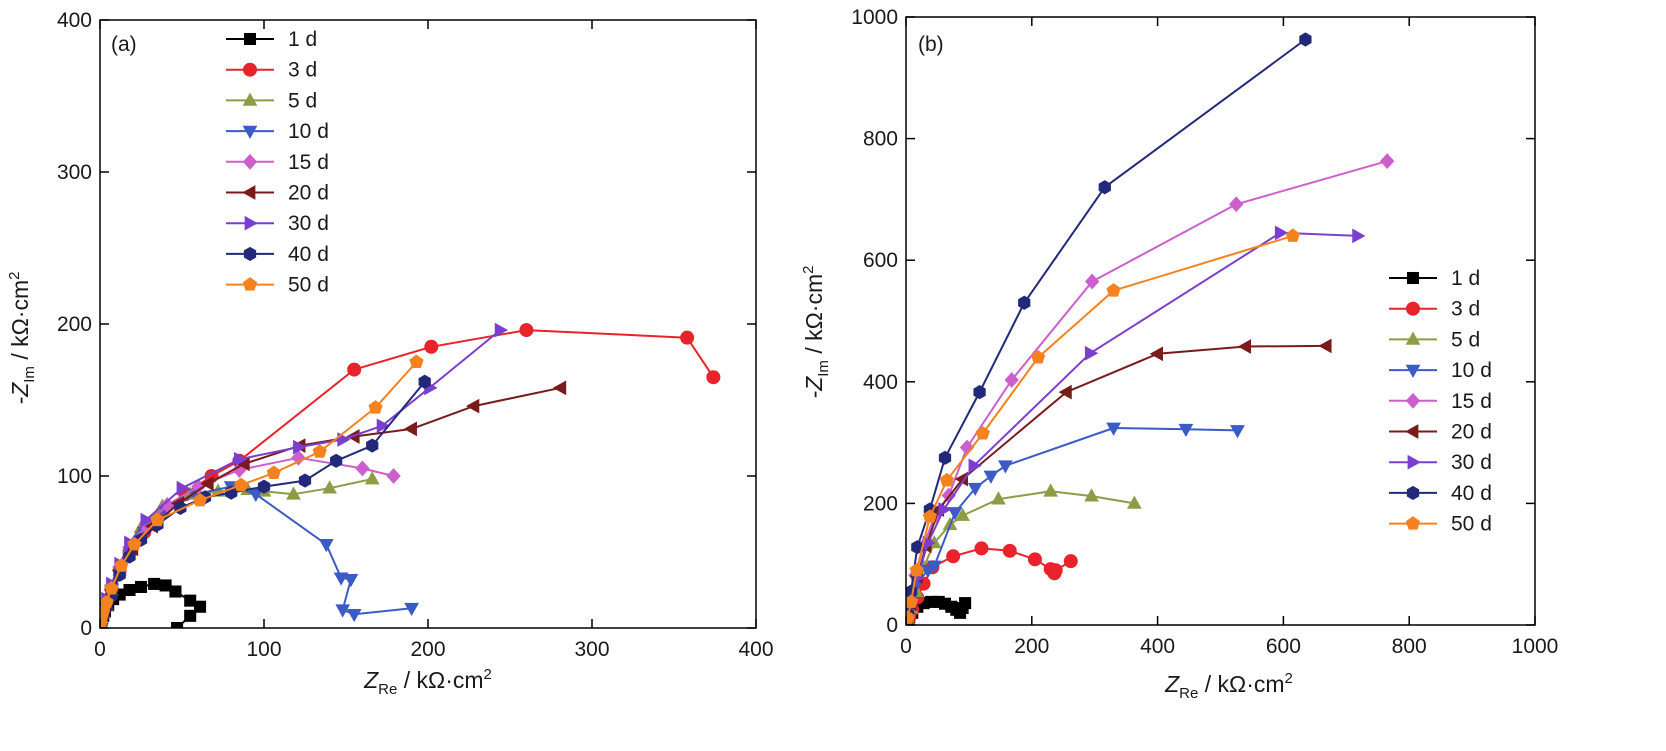 The height and width of the screenshot is (751, 1666). What do you see at coordinates (277, 285) in the screenshot?
I see `legend-item: 50 d` at bounding box center [277, 285].